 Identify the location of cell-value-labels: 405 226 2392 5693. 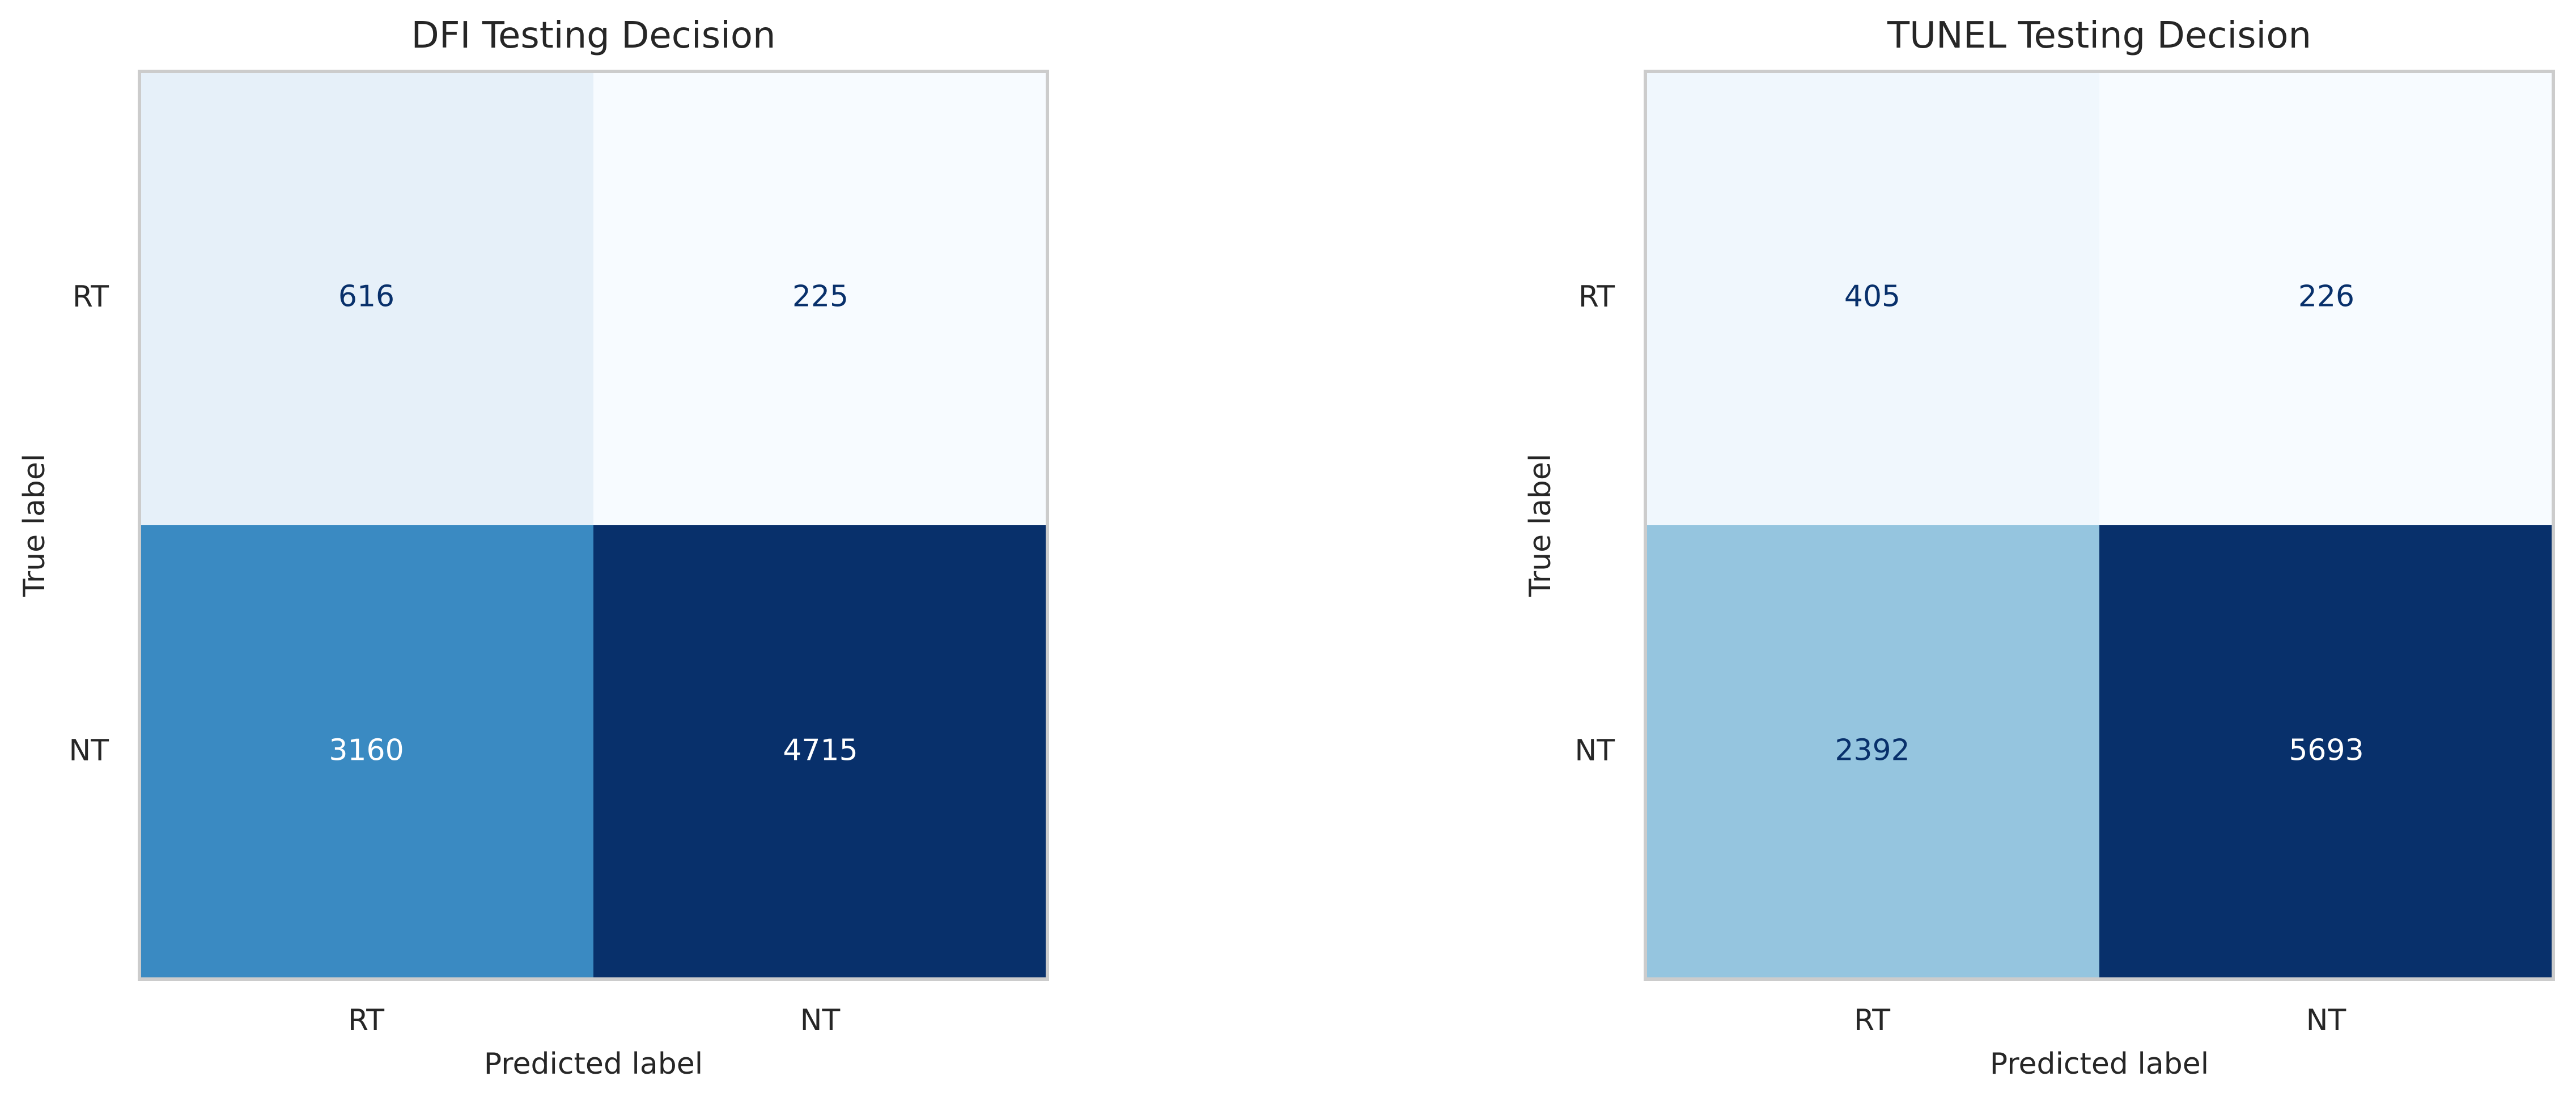
(2099, 524).